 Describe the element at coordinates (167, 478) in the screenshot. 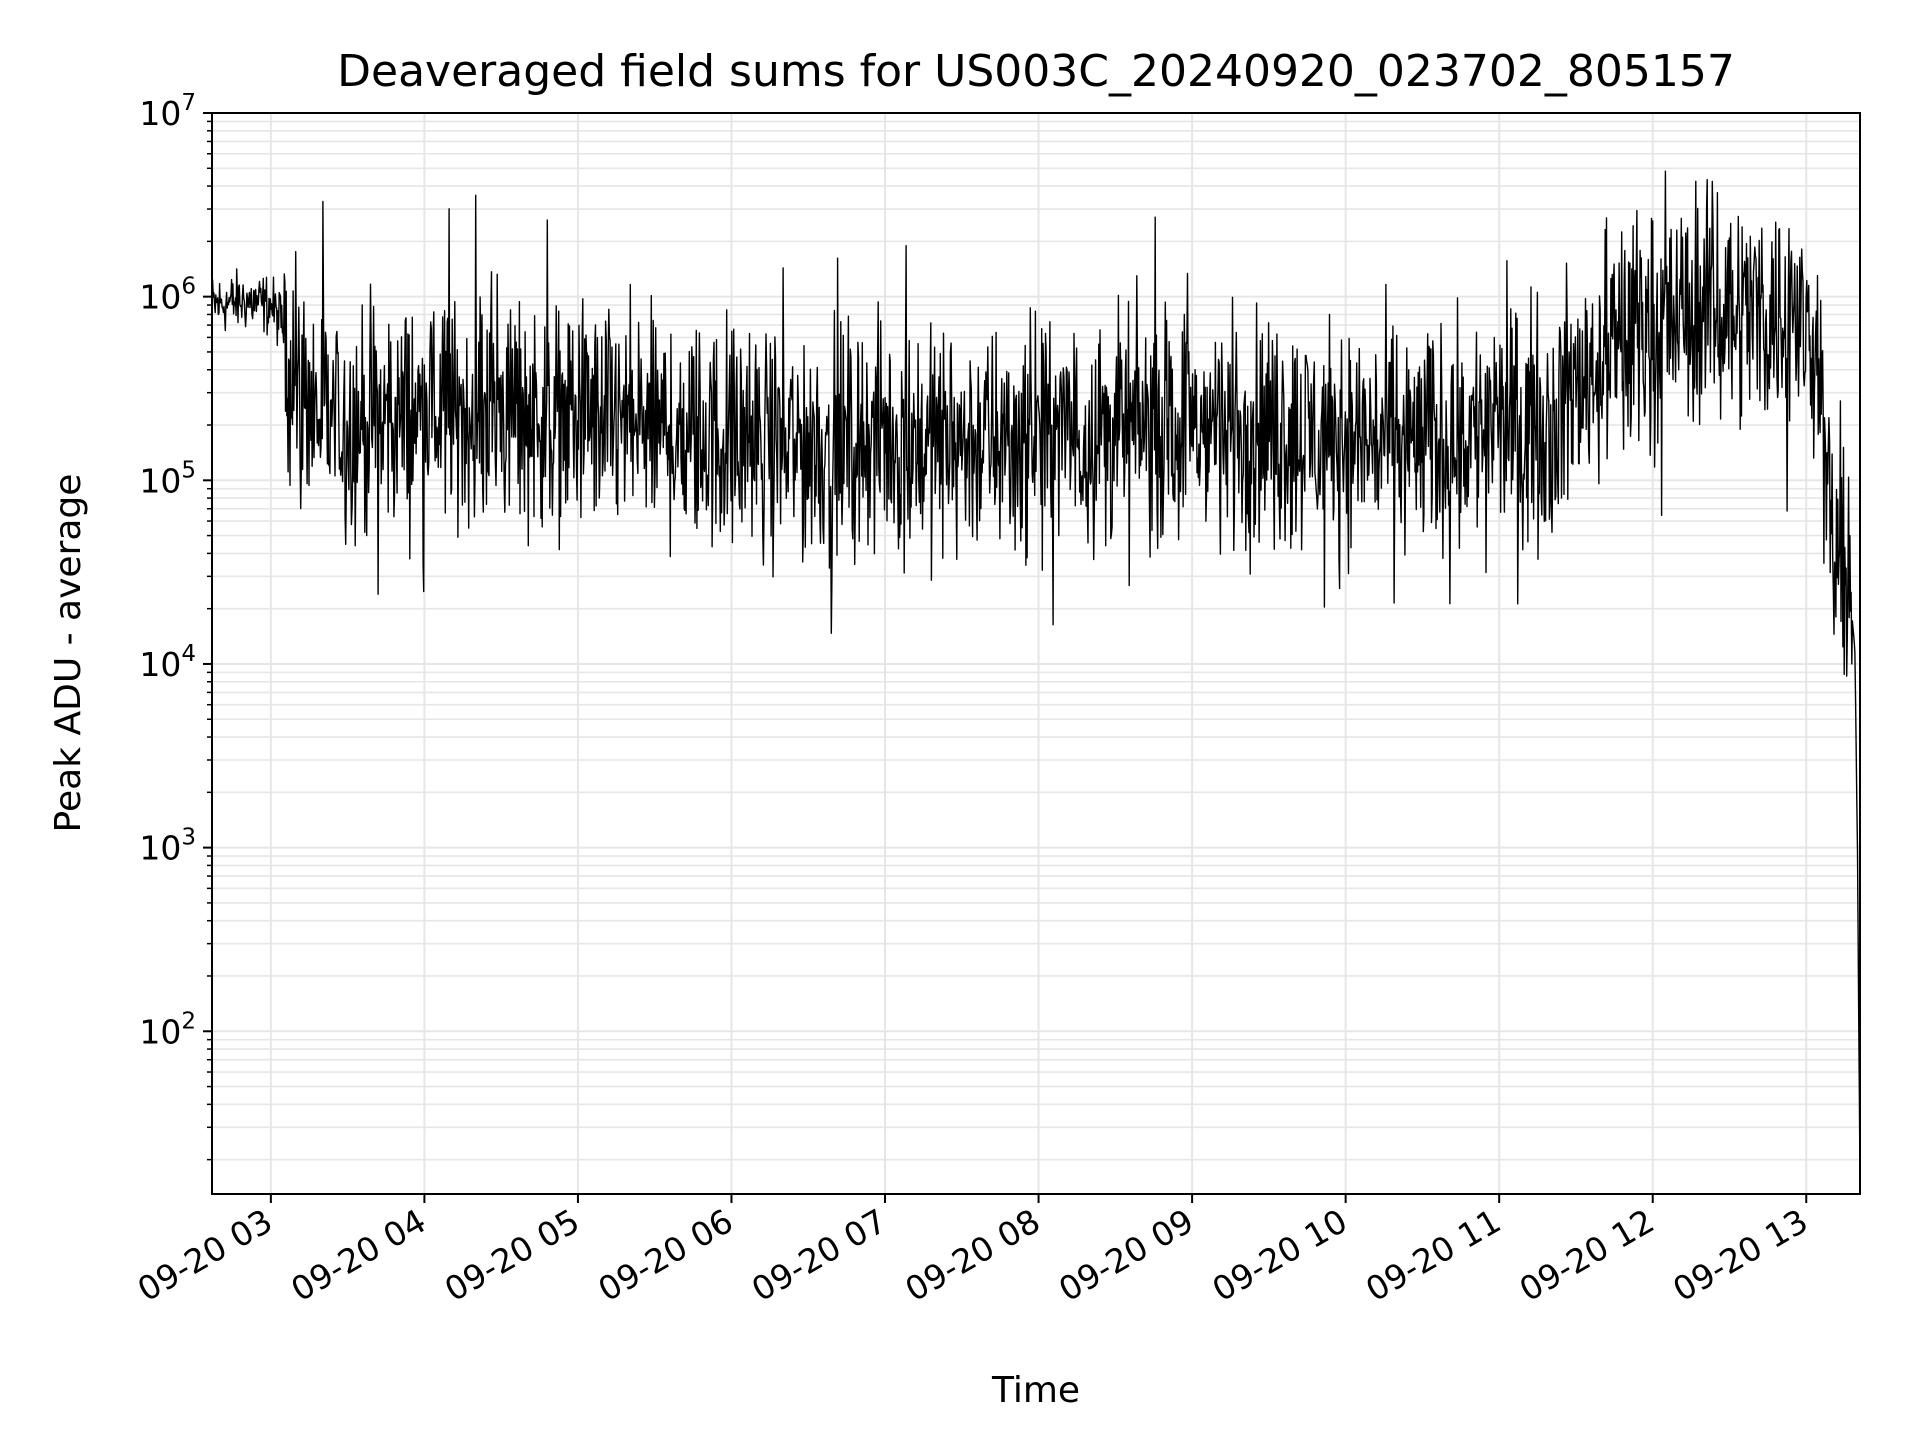

I see `y-tick-label: 105` at that location.